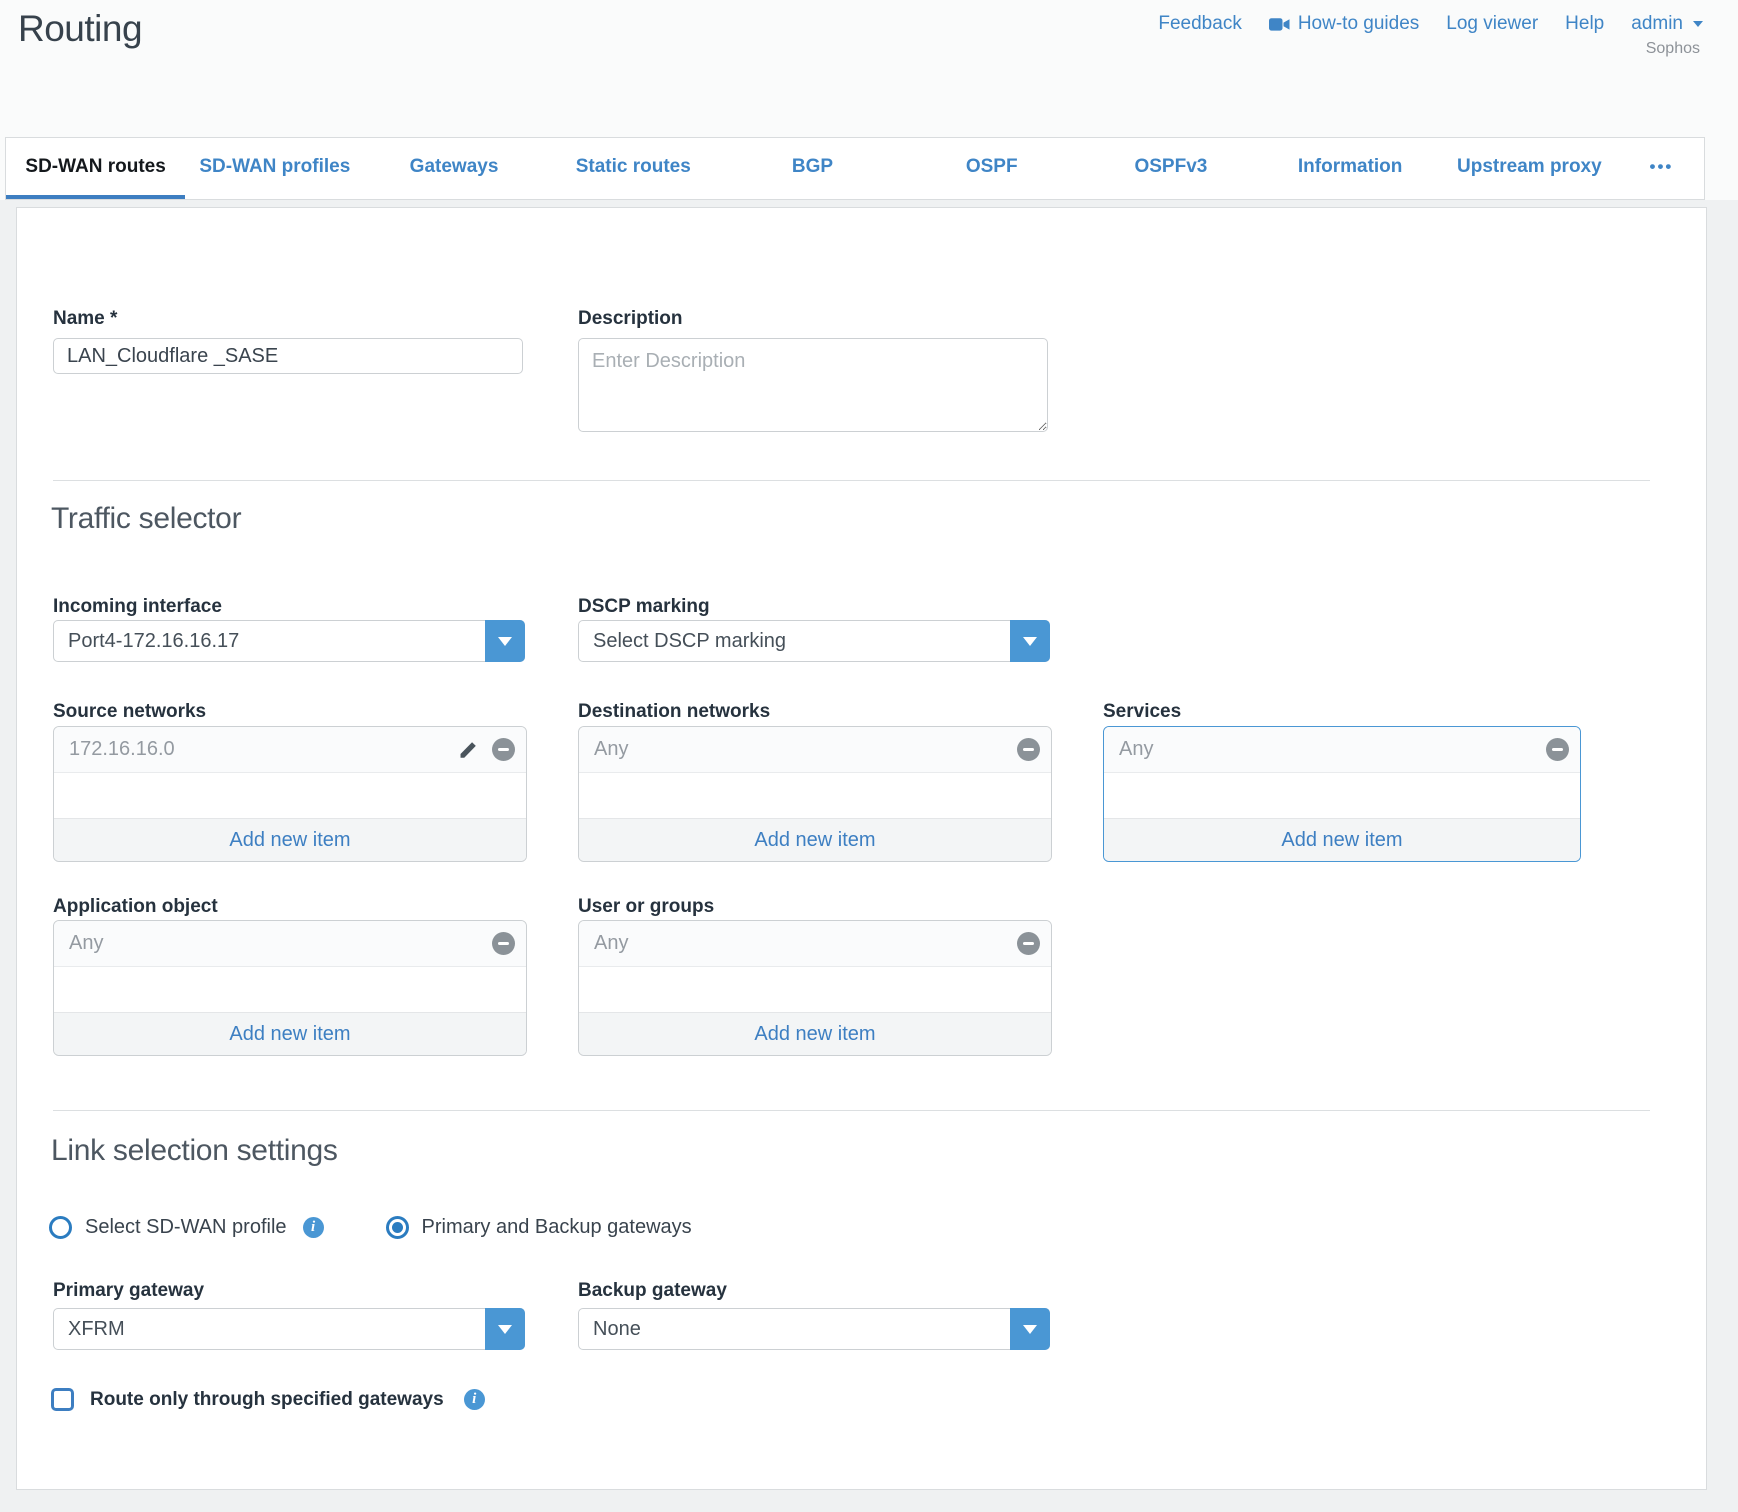  Describe the element at coordinates (397, 1227) in the screenshot. I see `primary-backup-gateways-radio` at that location.